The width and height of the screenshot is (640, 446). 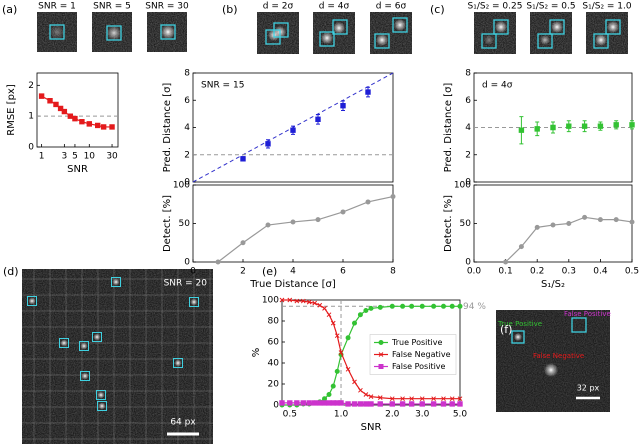 I want to click on panel-label: (b), so click(x=230, y=9).